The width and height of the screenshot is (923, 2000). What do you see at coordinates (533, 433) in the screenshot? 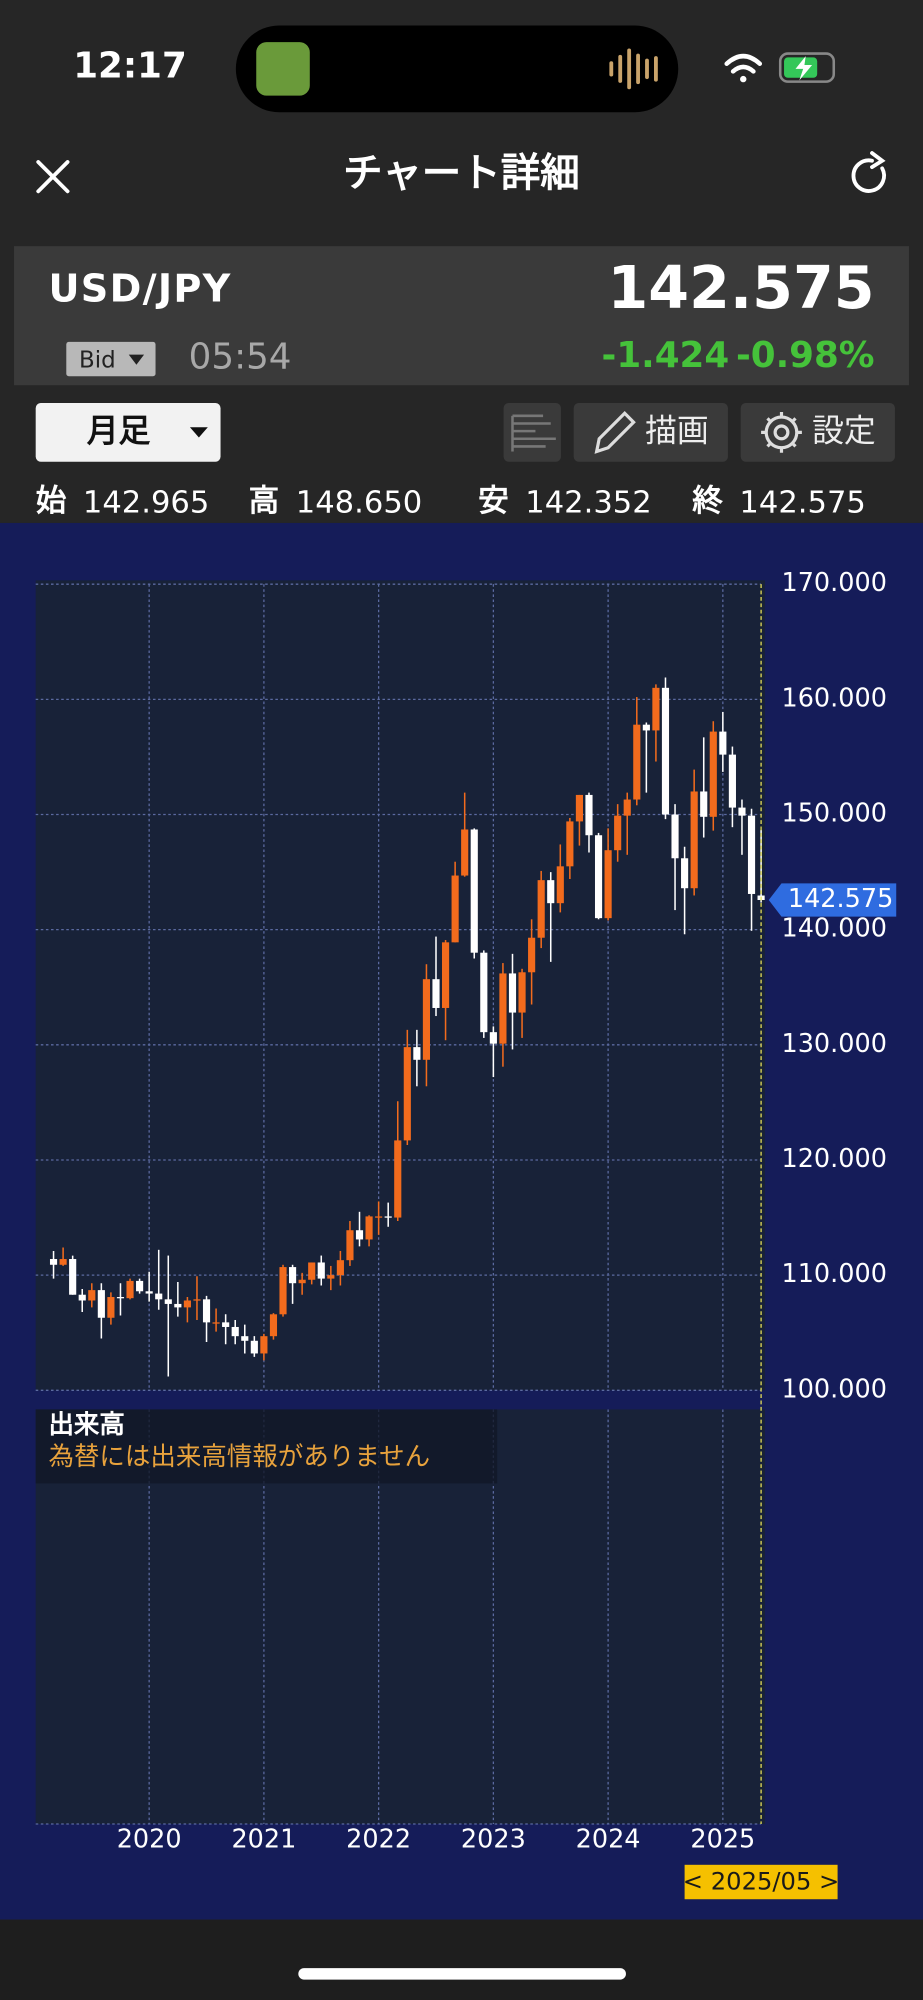
I see `list-icon` at bounding box center [533, 433].